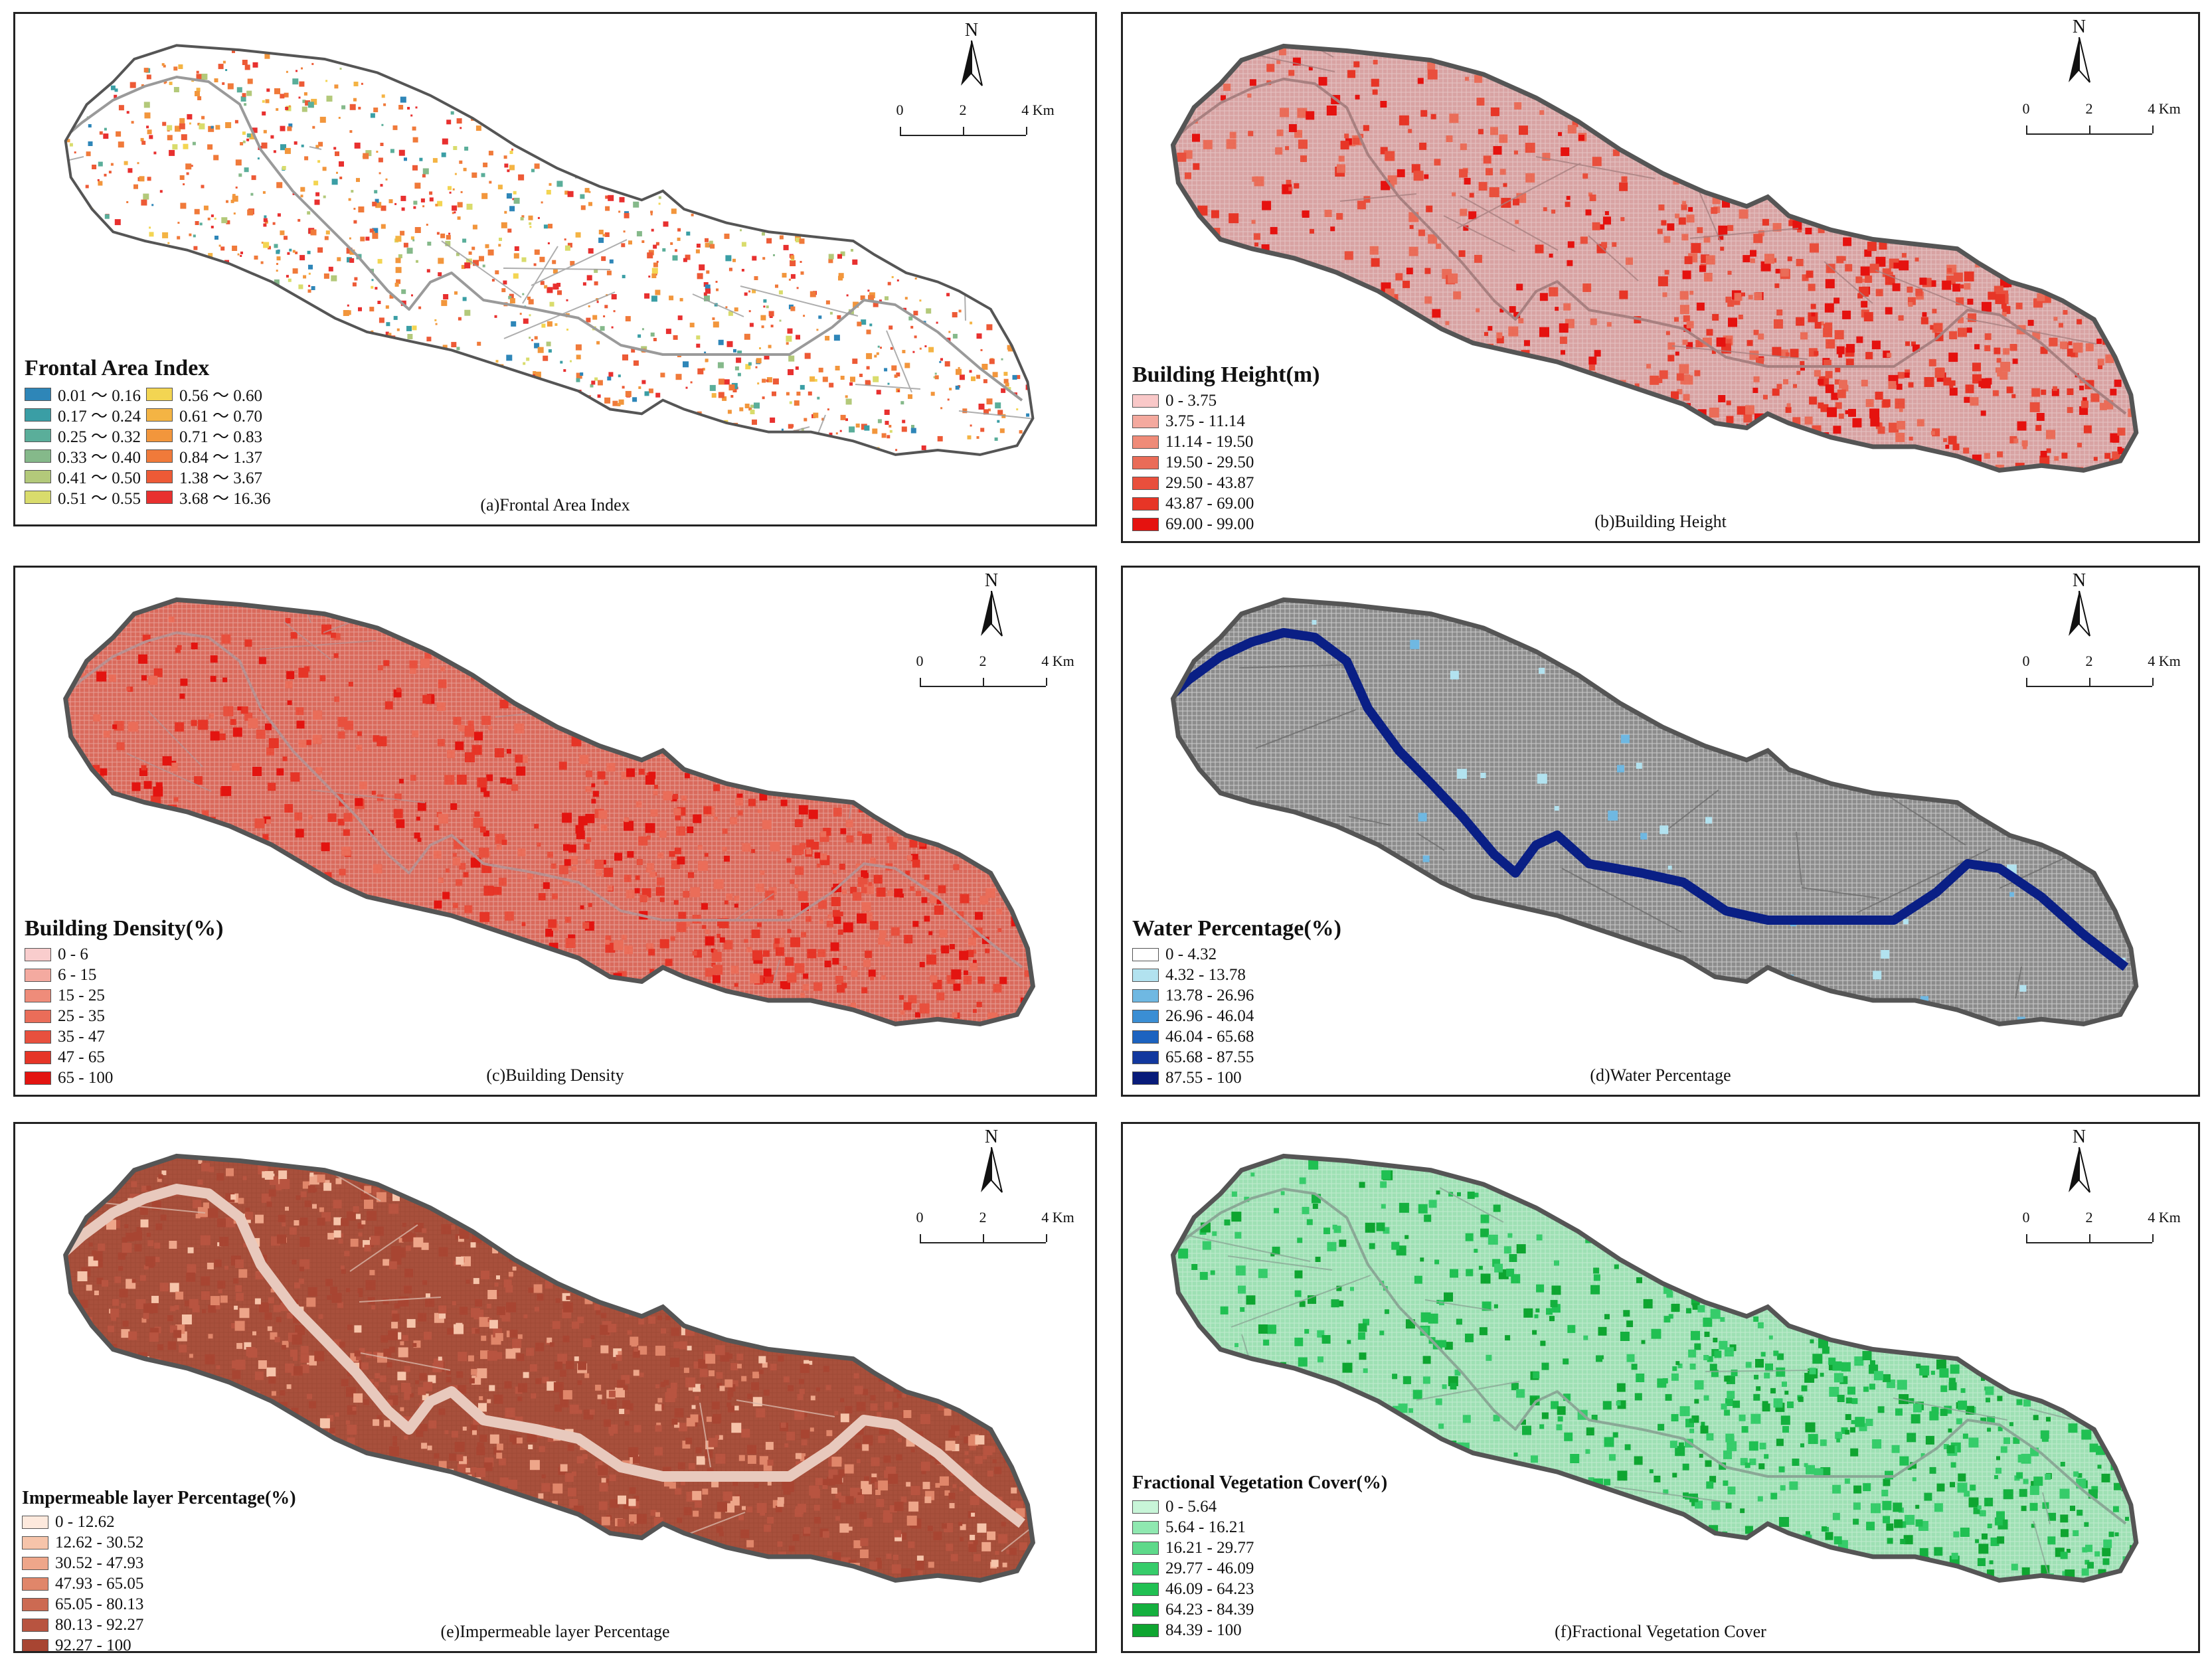 The image size is (2212, 1665). What do you see at coordinates (1225, 442) in the screenshot?
I see `legend-item: 11.14 - 19.50` at bounding box center [1225, 442].